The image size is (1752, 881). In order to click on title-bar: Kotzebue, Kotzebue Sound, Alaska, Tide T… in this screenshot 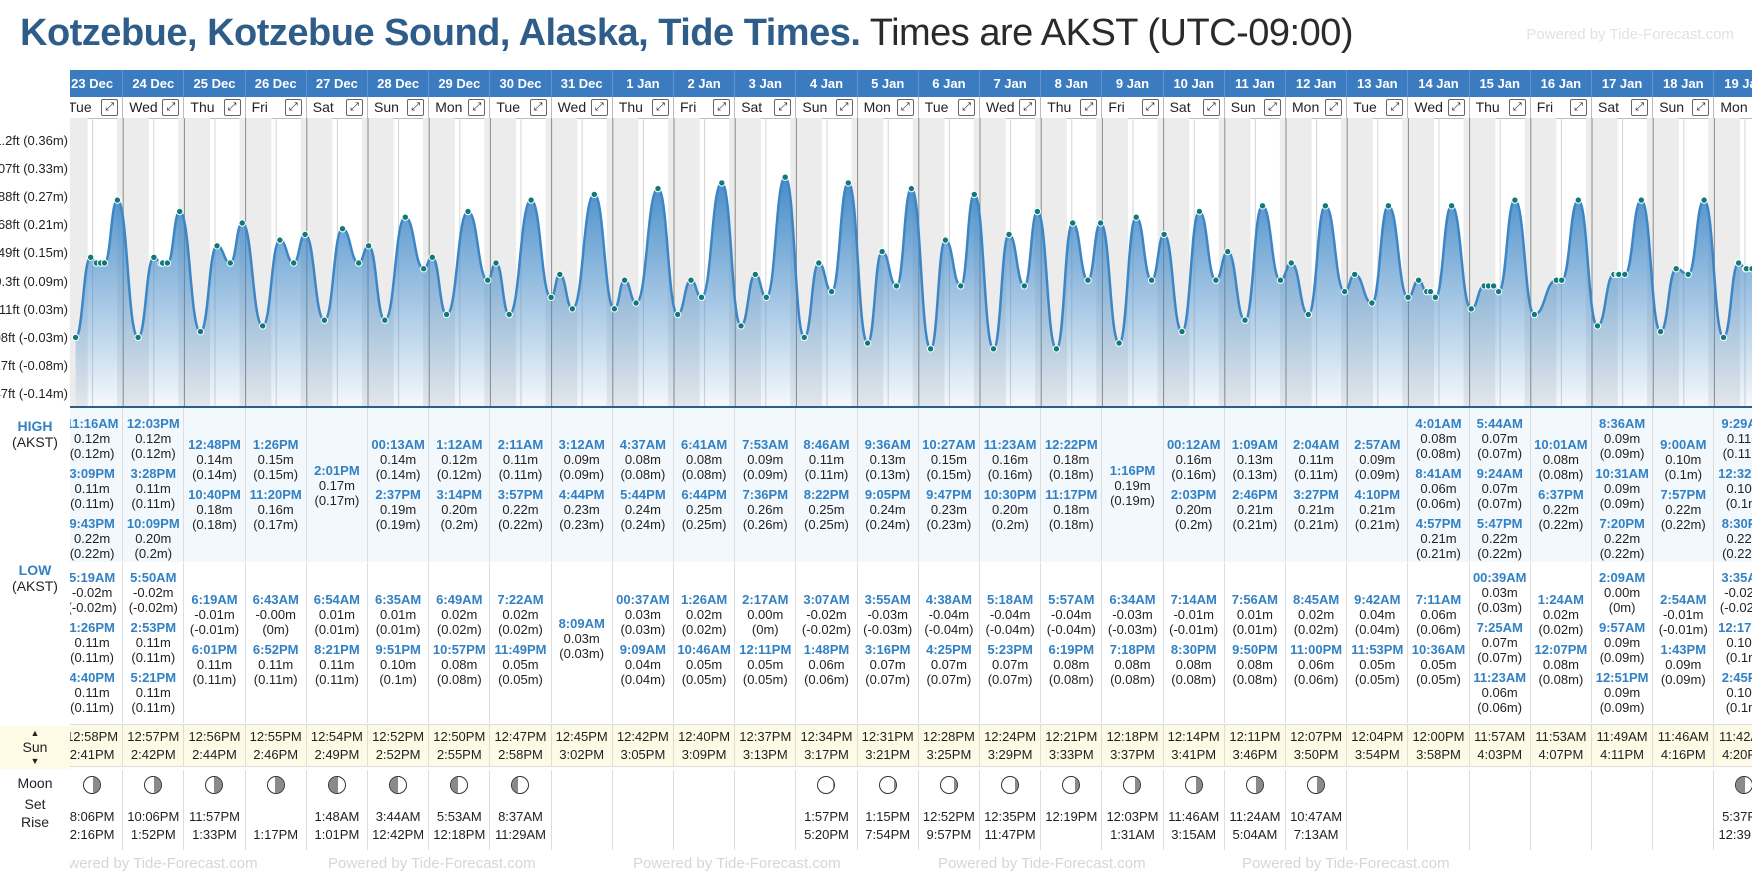, I will do `click(876, 35)`.